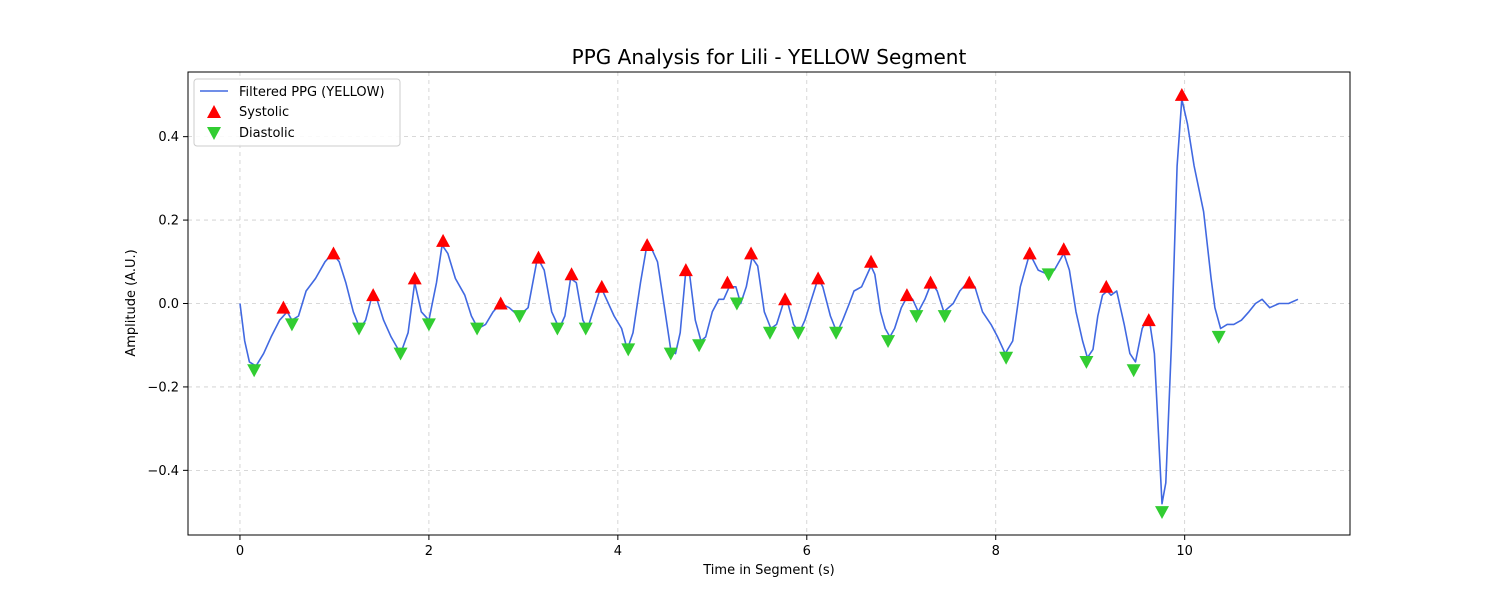 This screenshot has width=1500, height=600. Describe the element at coordinates (168, 137) in the screenshot. I see `y-tick-label: 0.4` at that location.